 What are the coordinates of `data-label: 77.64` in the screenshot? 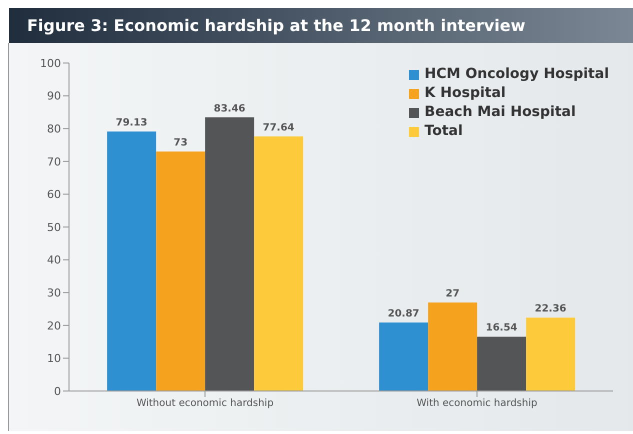 It's located at (278, 128).